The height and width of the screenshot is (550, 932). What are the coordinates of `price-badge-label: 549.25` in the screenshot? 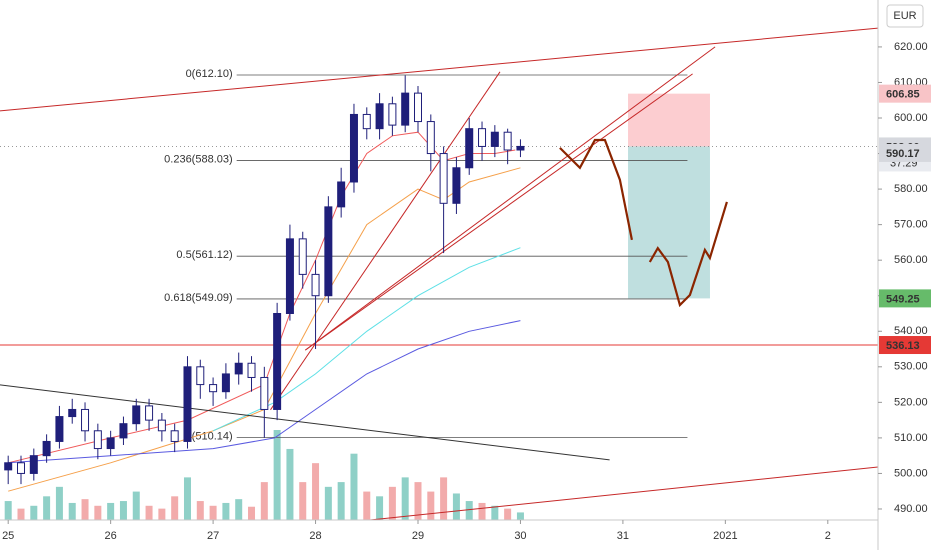 It's located at (903, 299).